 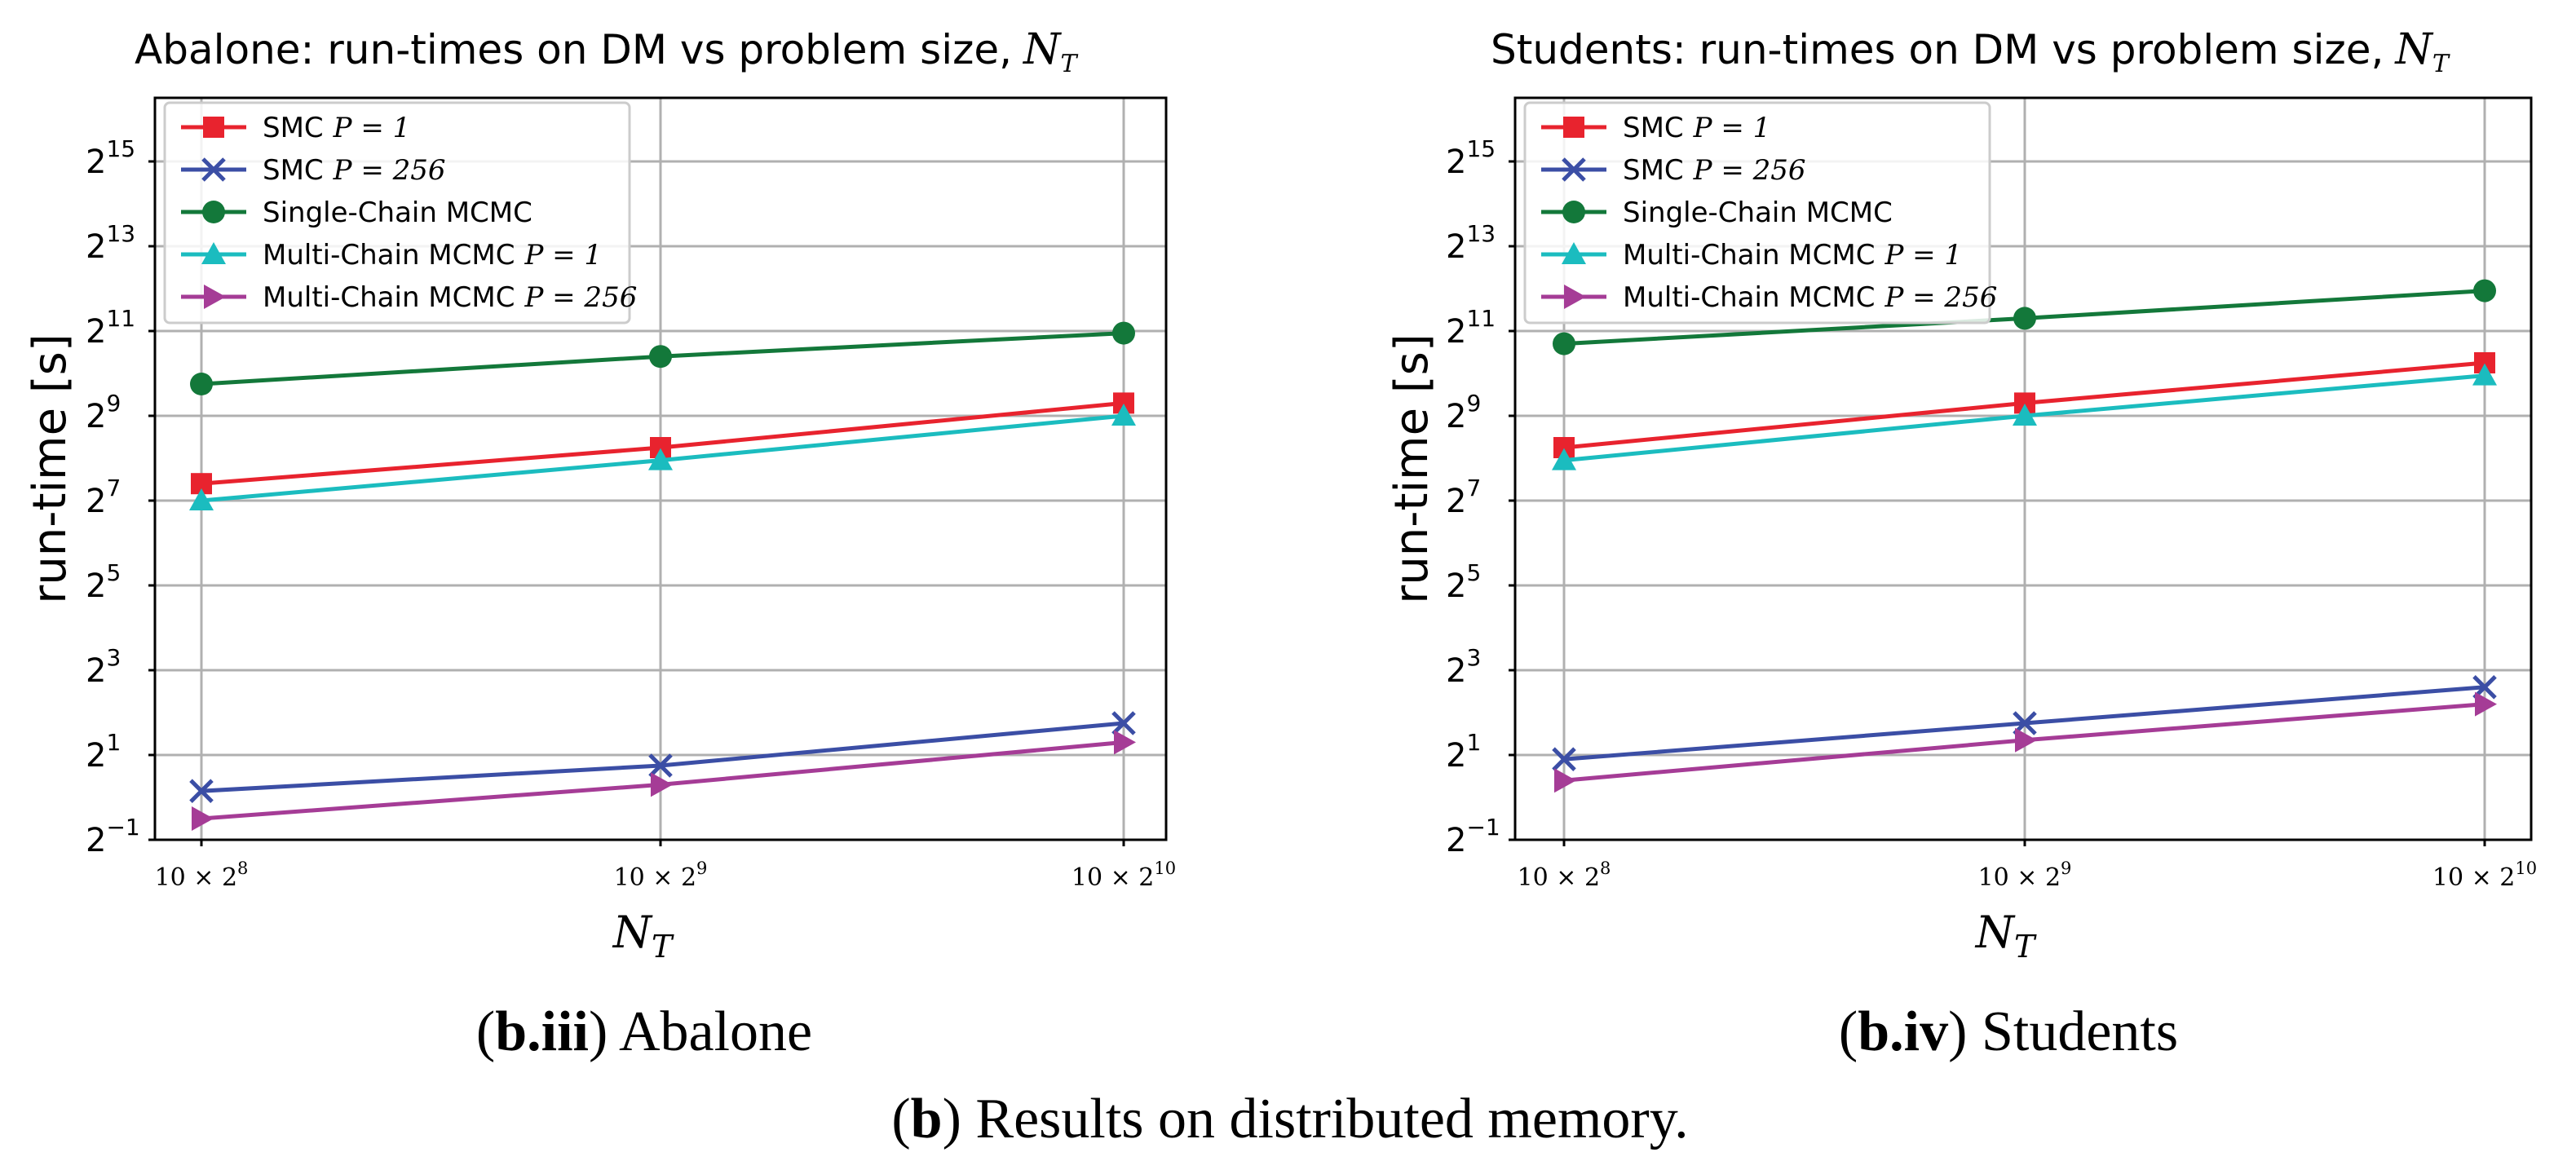 What do you see at coordinates (2072, 1031) in the screenshot?
I see `subfigure-caption-text: Students` at bounding box center [2072, 1031].